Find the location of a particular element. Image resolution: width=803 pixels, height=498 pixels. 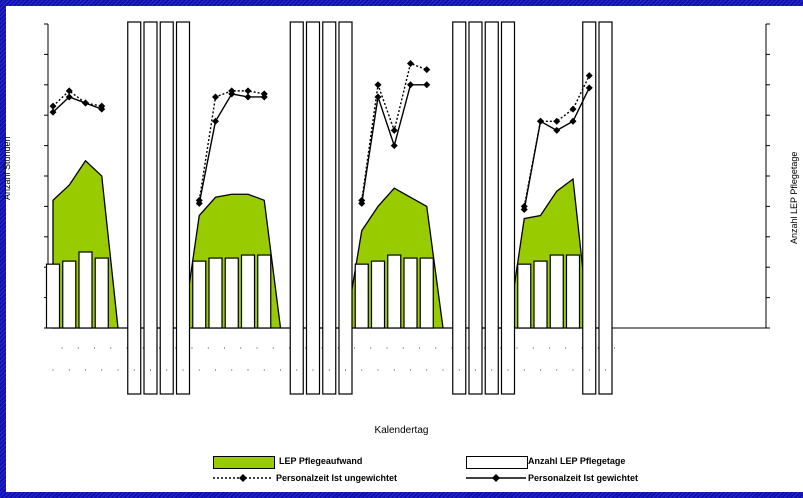

y-axis-right-label: Anzahl LEP Pflegetage is located at coordinates (794, 197).